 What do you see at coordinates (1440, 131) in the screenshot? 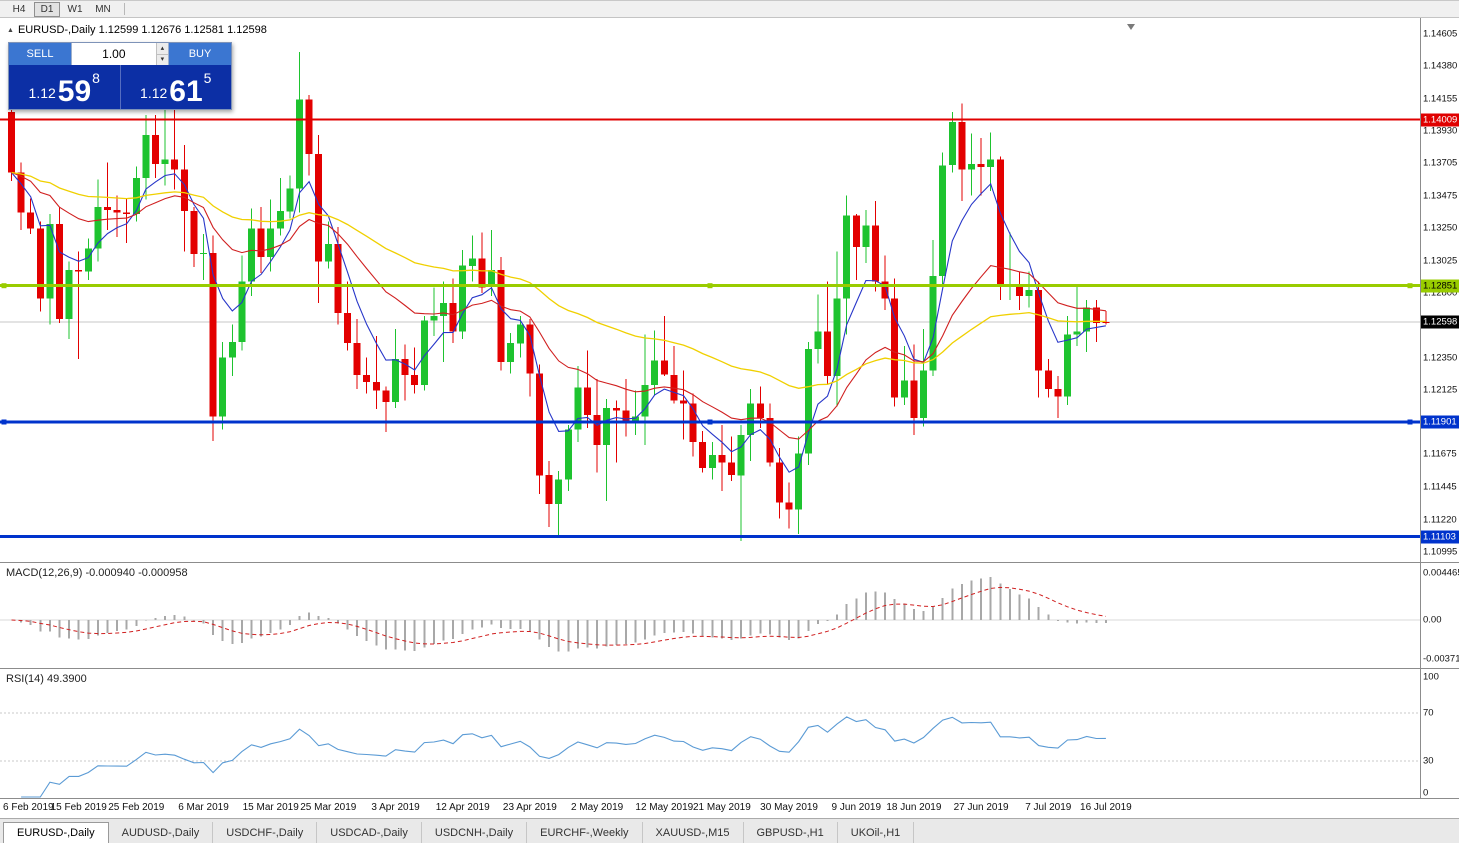
I see `price-axis-label: 1.13930` at bounding box center [1440, 131].